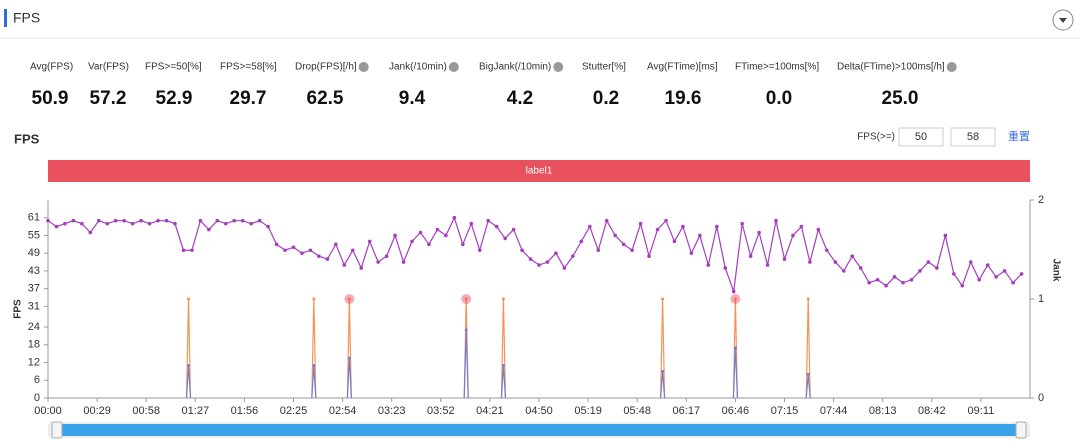 The height and width of the screenshot is (441, 1080). I want to click on y-tick-label: 0, so click(37, 398).